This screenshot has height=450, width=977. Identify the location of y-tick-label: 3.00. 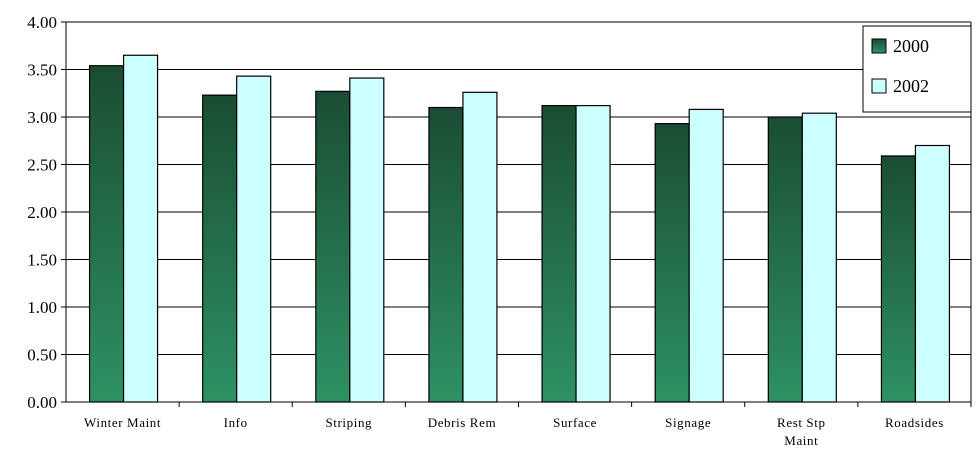
(42, 117).